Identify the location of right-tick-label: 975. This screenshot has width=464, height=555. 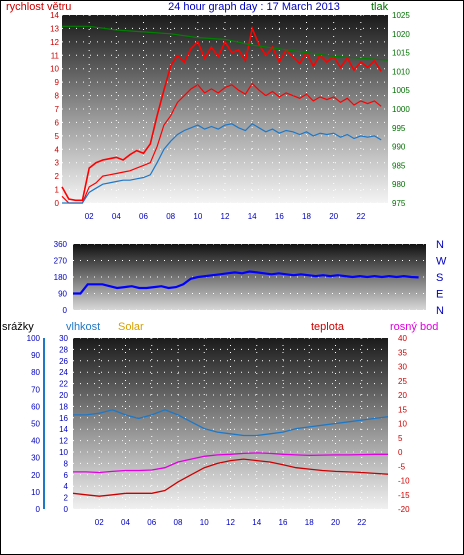
(399, 203).